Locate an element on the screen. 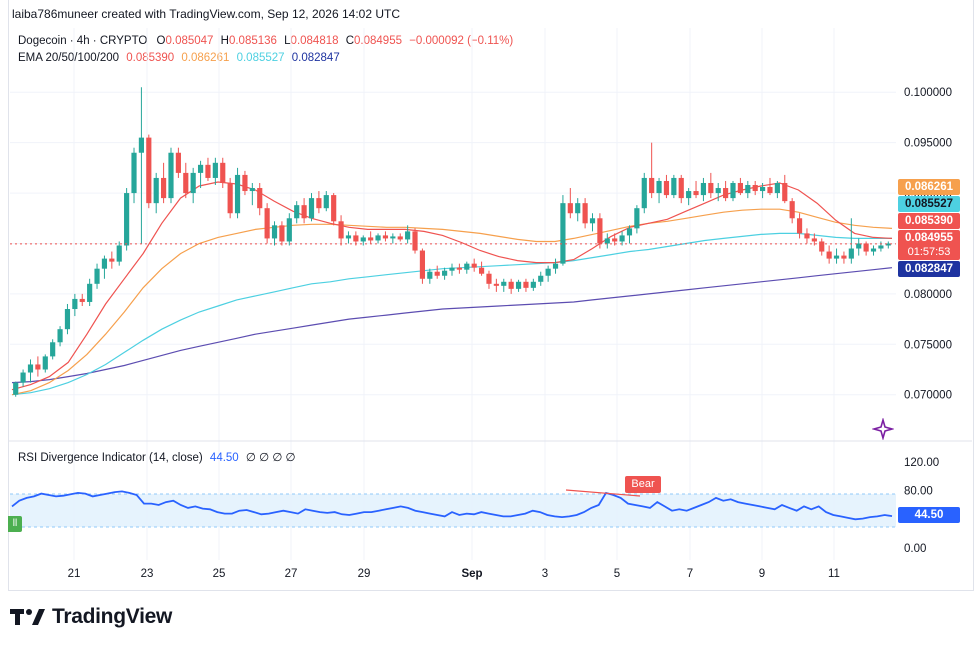 This screenshot has height=647, width=980. symbol-title: Dogecoin · 4h · CRYPTO is located at coordinates (83, 41).